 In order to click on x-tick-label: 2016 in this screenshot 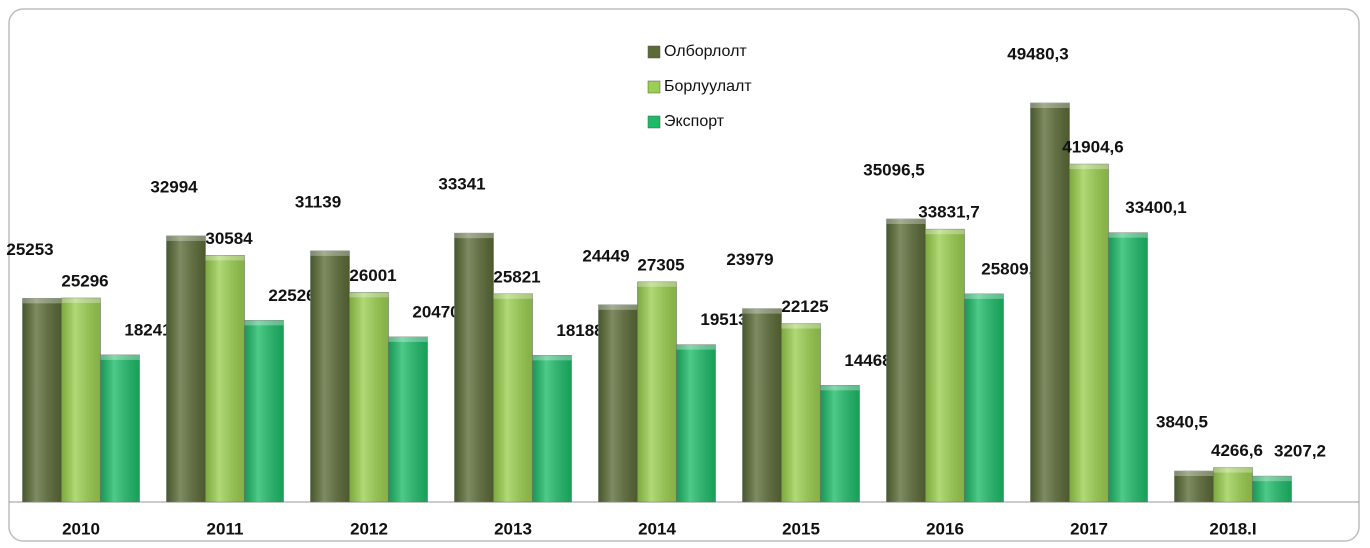, I will do `click(945, 528)`.